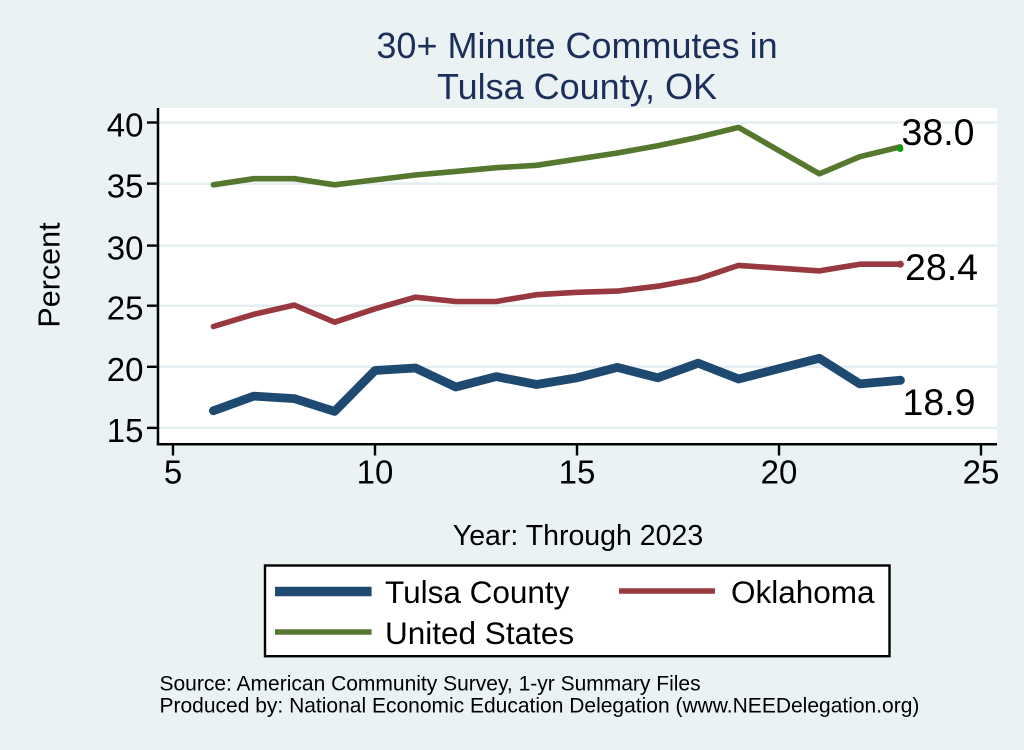 This screenshot has width=1024, height=750. What do you see at coordinates (173, 471) in the screenshot?
I see `svg-text: 5` at bounding box center [173, 471].